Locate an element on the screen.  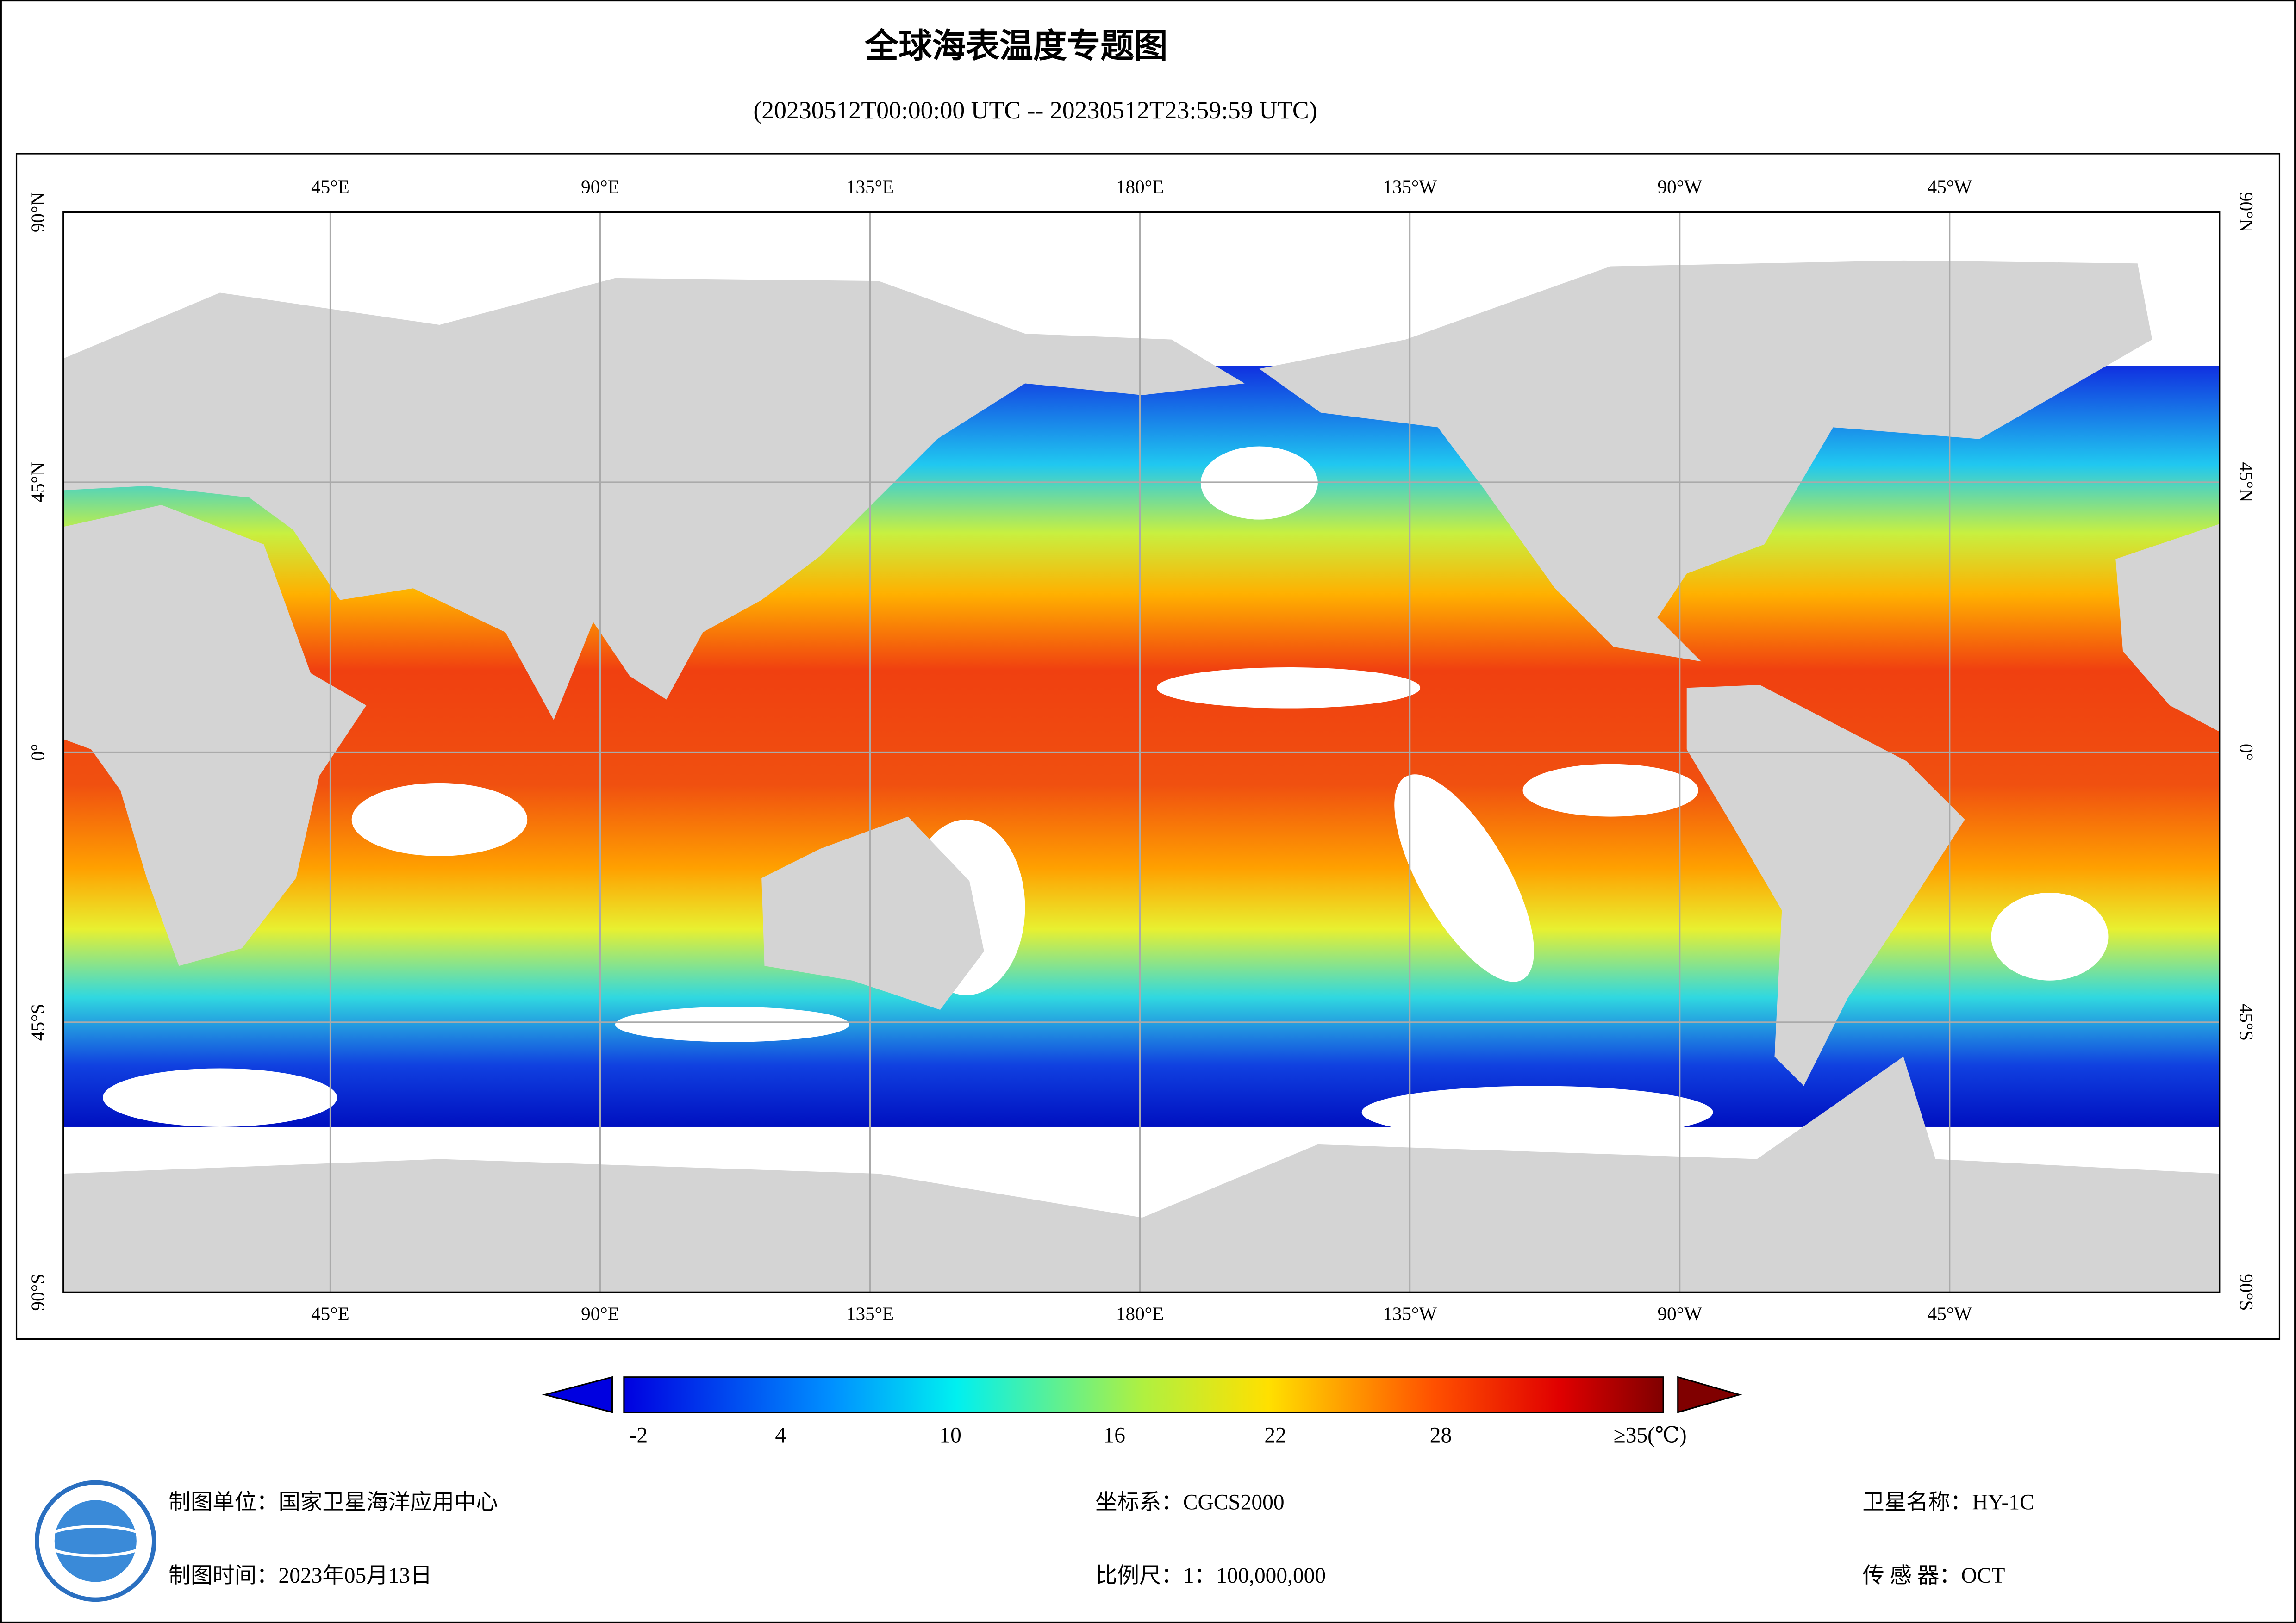
longitude-label-bottom: 45°W is located at coordinates (1950, 1313).